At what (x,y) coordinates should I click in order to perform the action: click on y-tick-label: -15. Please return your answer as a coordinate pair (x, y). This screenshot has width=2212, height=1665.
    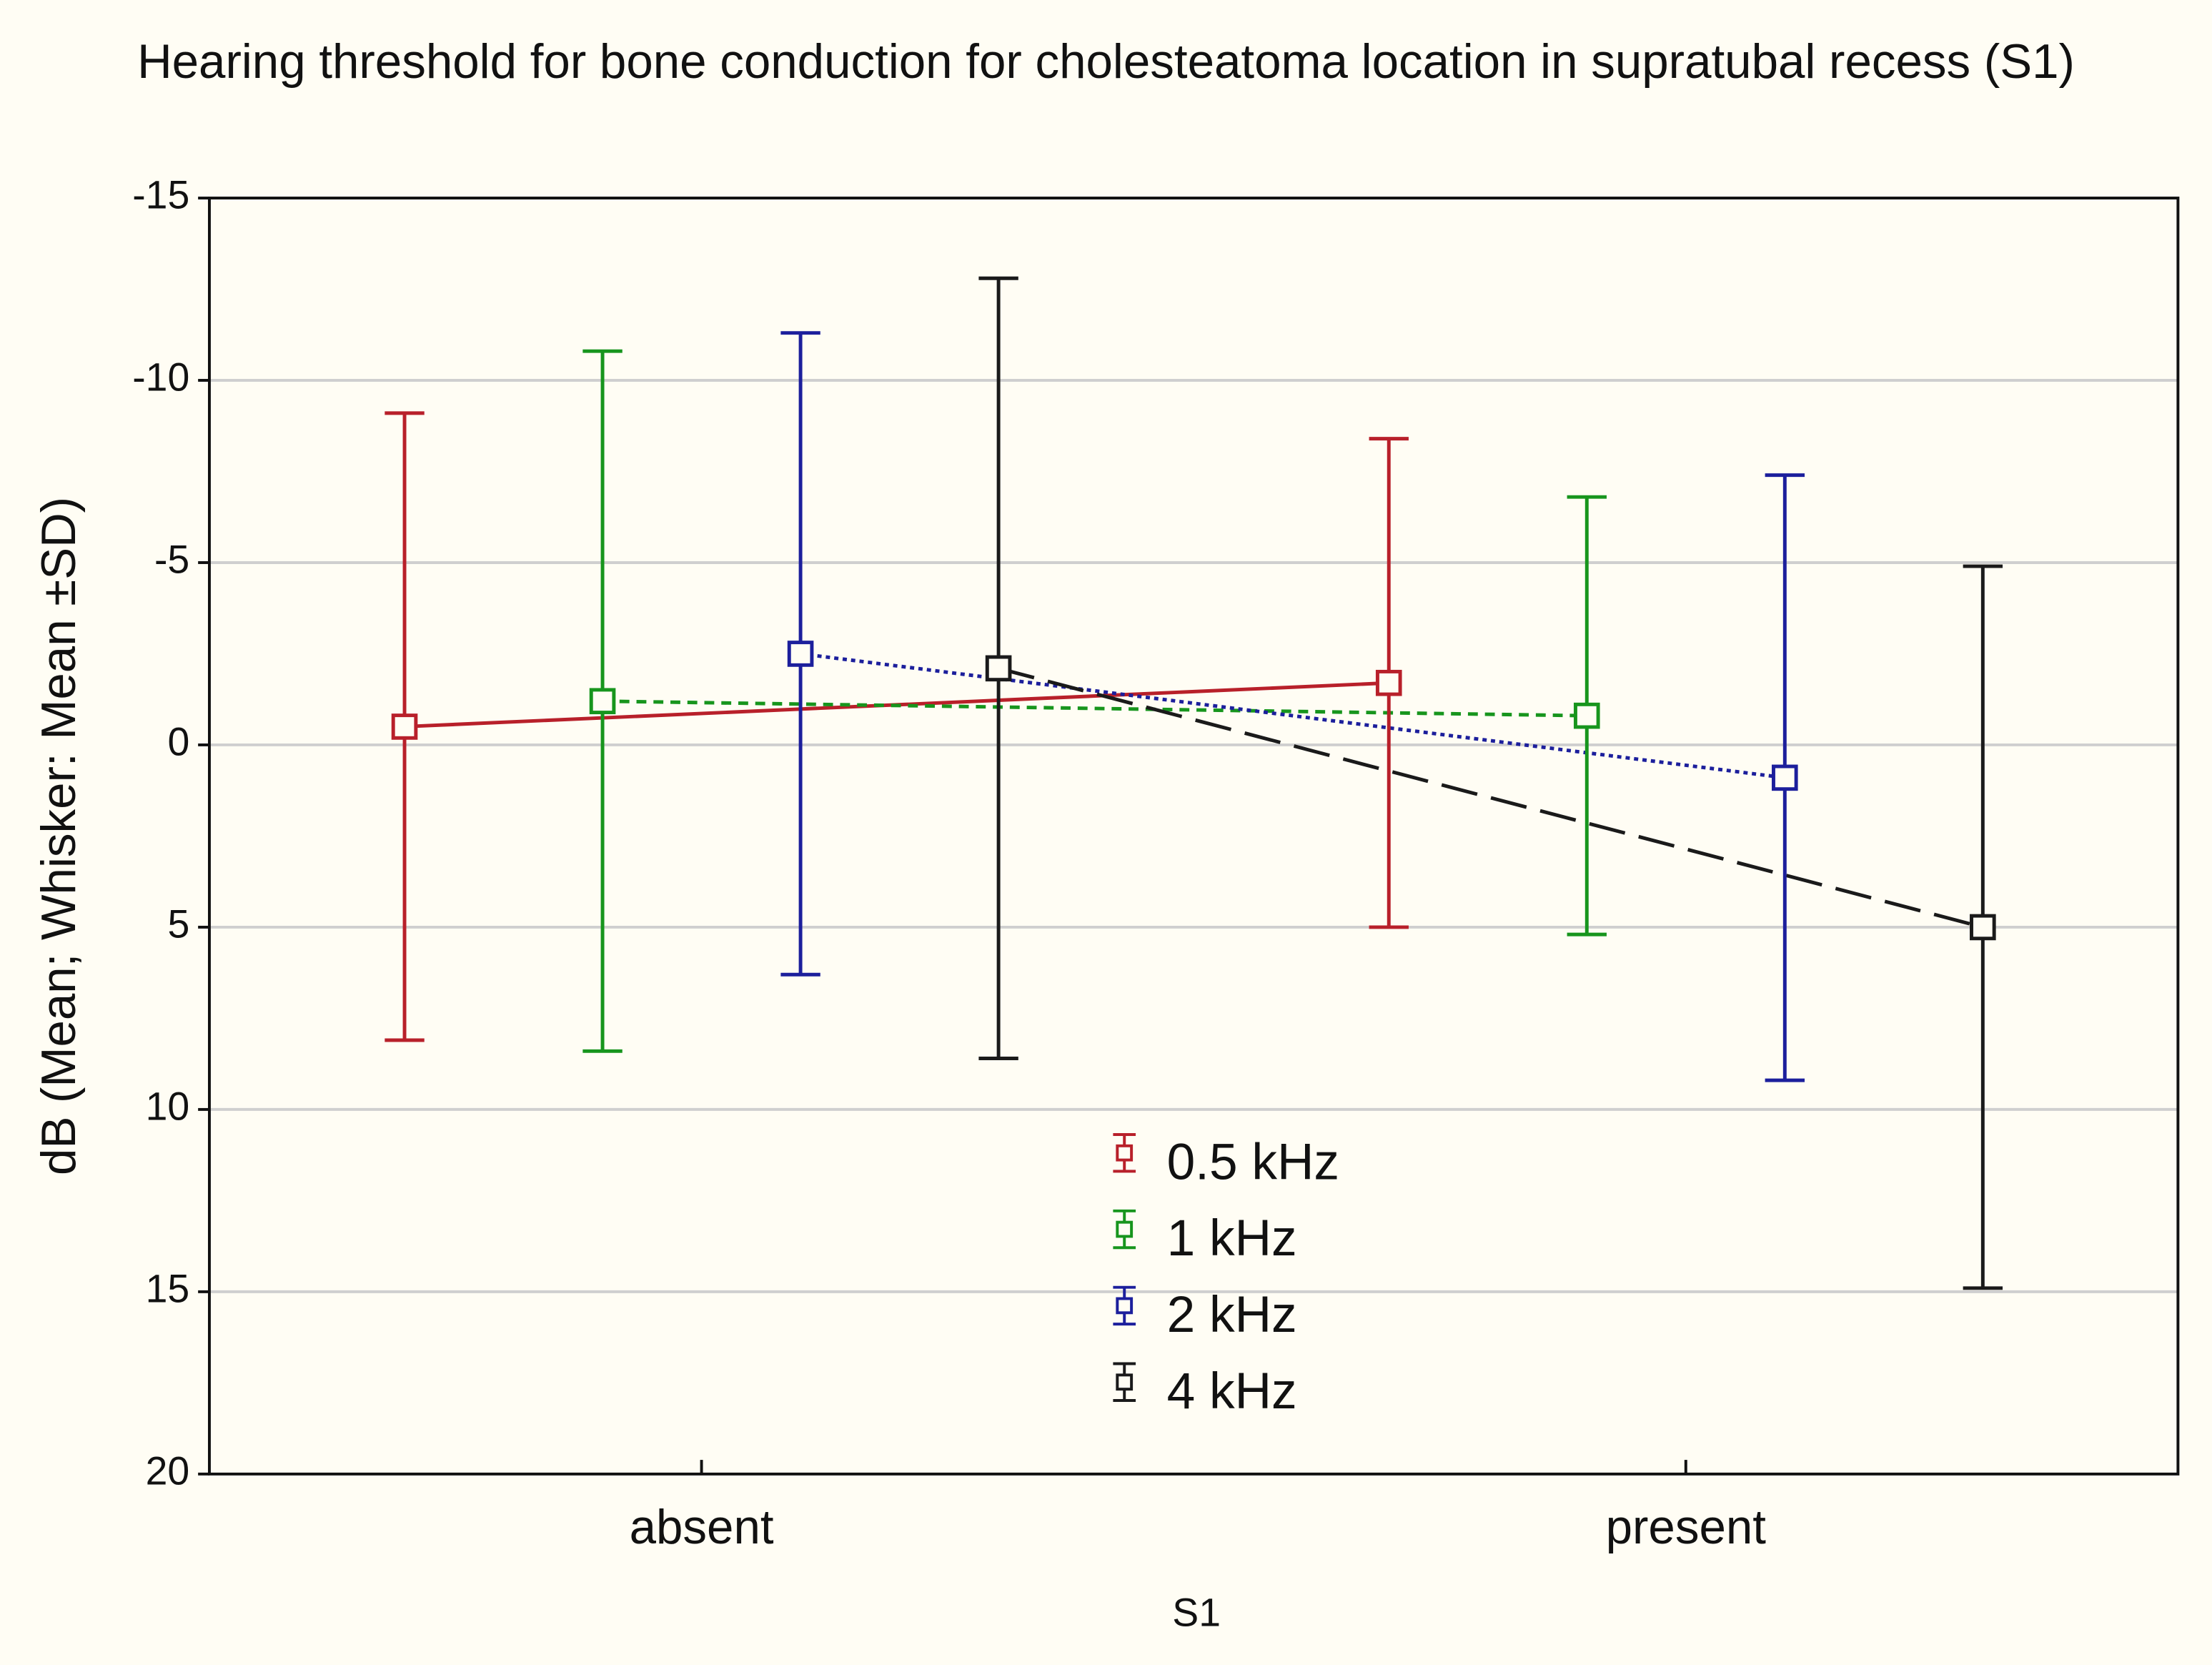
    Looking at the image, I should click on (160, 195).